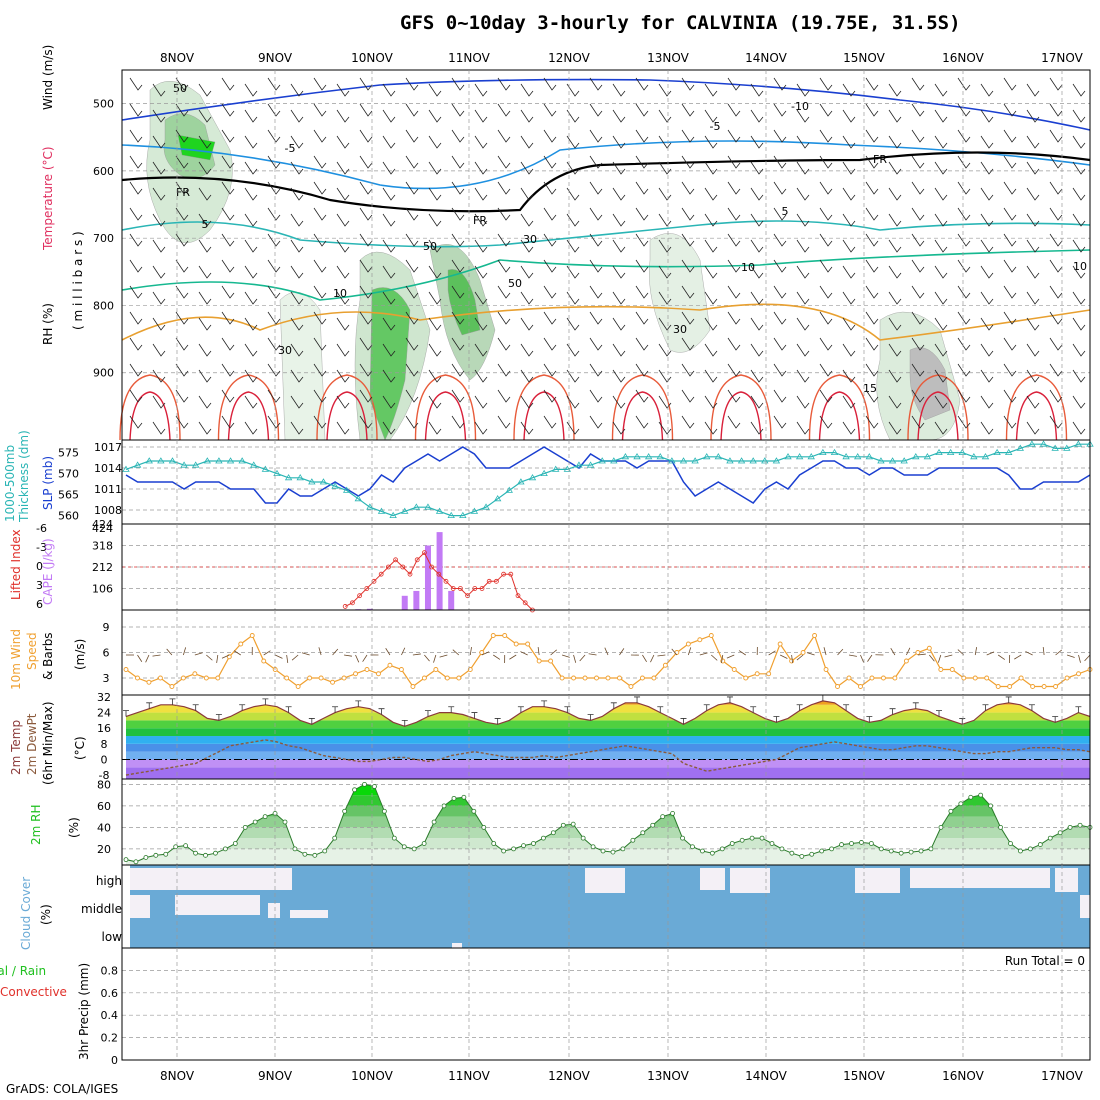 This screenshot has height=1100, width=1100. Describe the element at coordinates (390, 364) in the screenshot. I see `rh-shading` at that location.